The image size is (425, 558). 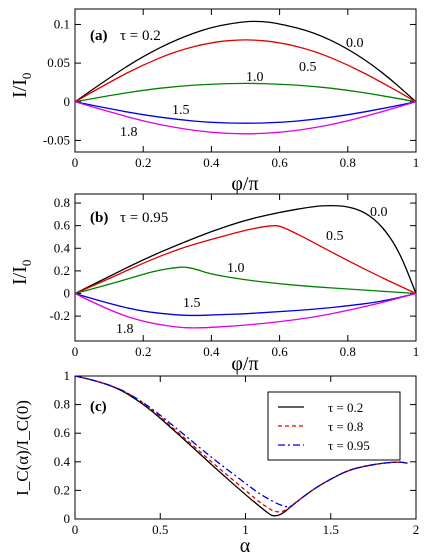 I want to click on tau-value-label: τ = 0.95, so click(x=144, y=218).